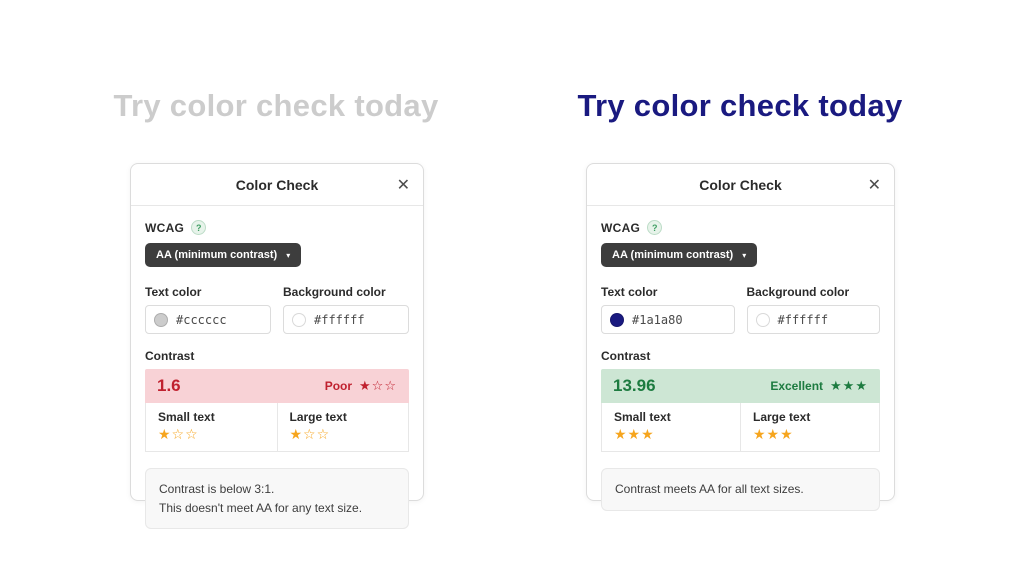 The height and width of the screenshot is (578, 1024). What do you see at coordinates (342, 427) in the screenshot?
I see `large-text-cell: Large text ★☆☆` at bounding box center [342, 427].